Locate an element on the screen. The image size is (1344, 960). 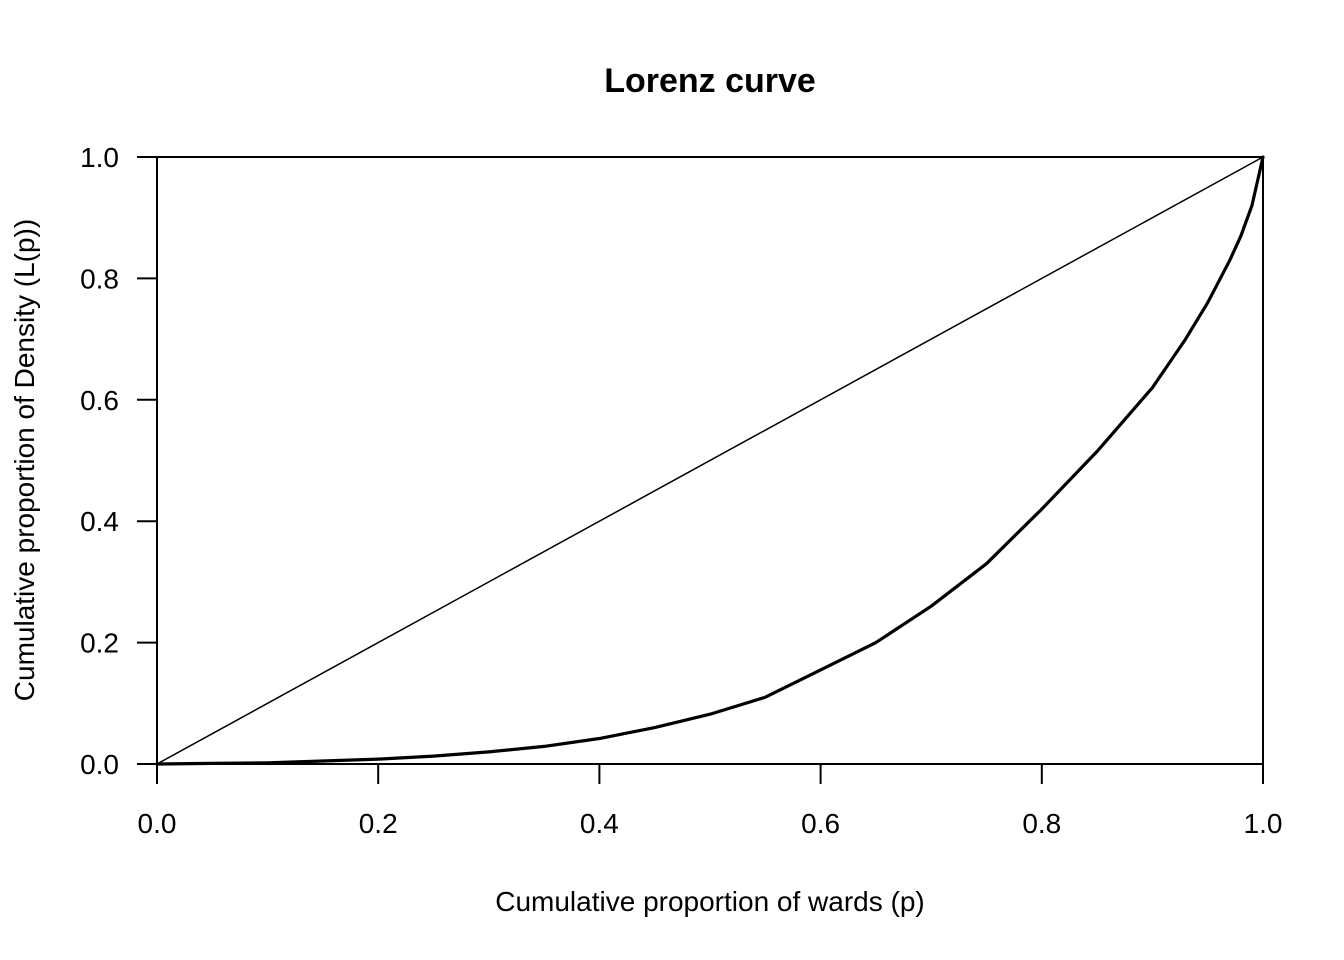
chart-title: Lorenz curve is located at coordinates (710, 81).